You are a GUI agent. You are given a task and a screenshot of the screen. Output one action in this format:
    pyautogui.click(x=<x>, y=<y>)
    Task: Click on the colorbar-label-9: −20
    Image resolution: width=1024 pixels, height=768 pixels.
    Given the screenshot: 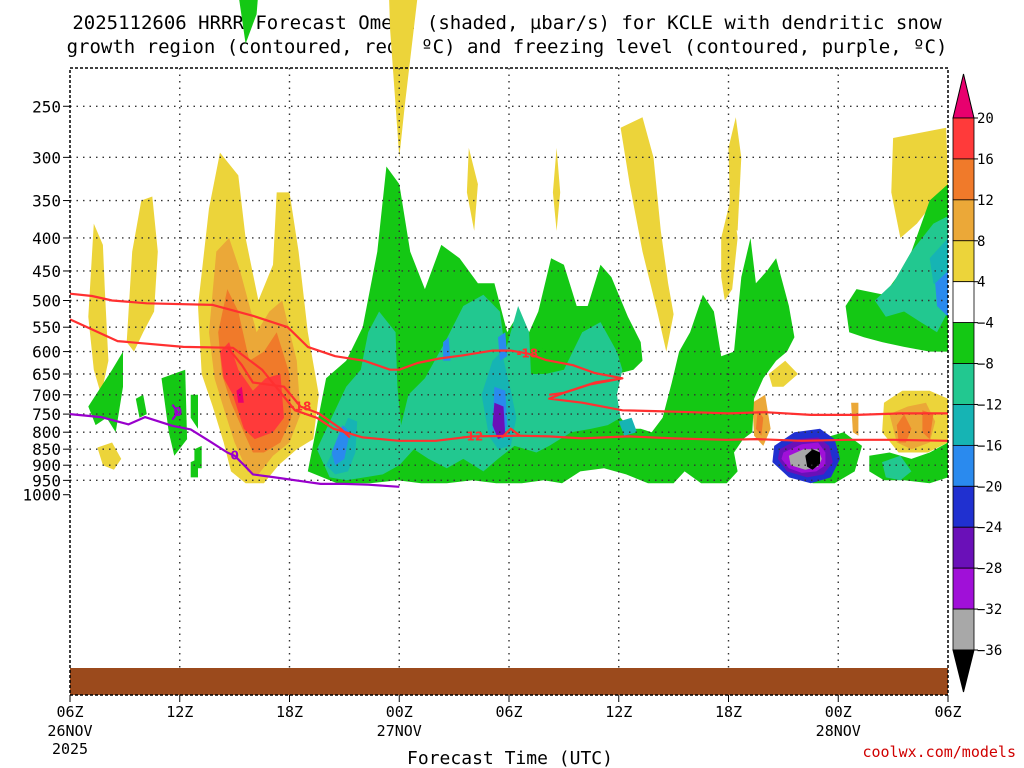 What is the action you would take?
    pyautogui.click(x=989, y=487)
    